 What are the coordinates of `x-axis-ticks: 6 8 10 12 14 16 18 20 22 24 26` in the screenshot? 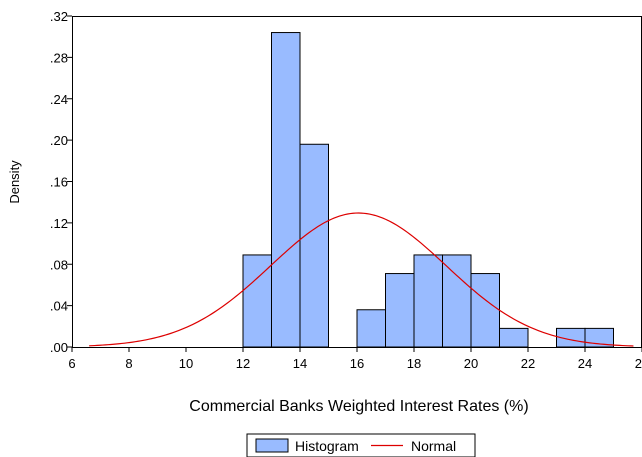 It's located at (355, 359).